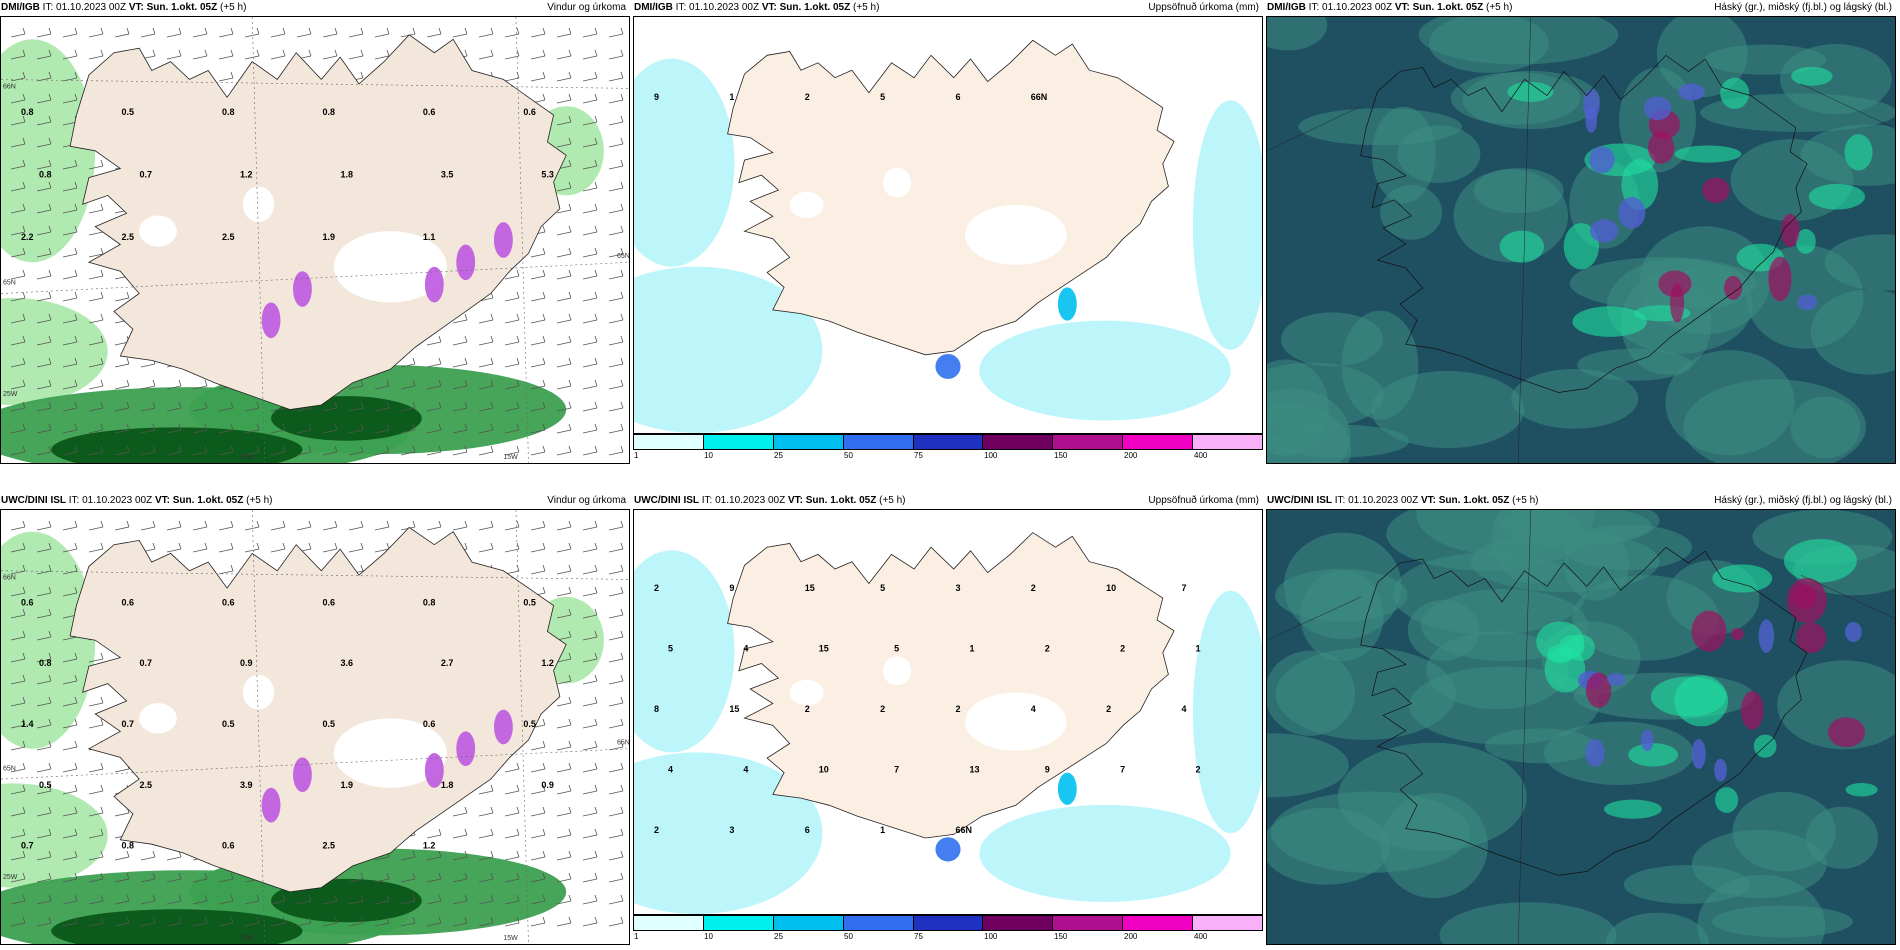 Image resolution: width=1900 pixels, height=950 pixels. I want to click on value-label: 3.5, so click(447, 175).